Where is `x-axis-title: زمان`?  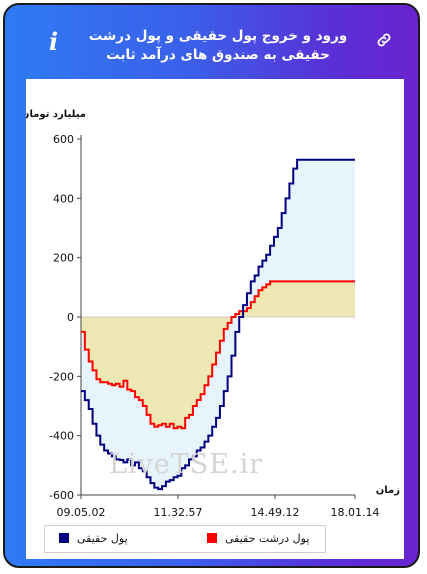
x-axis-title: زمان is located at coordinates (388, 490).